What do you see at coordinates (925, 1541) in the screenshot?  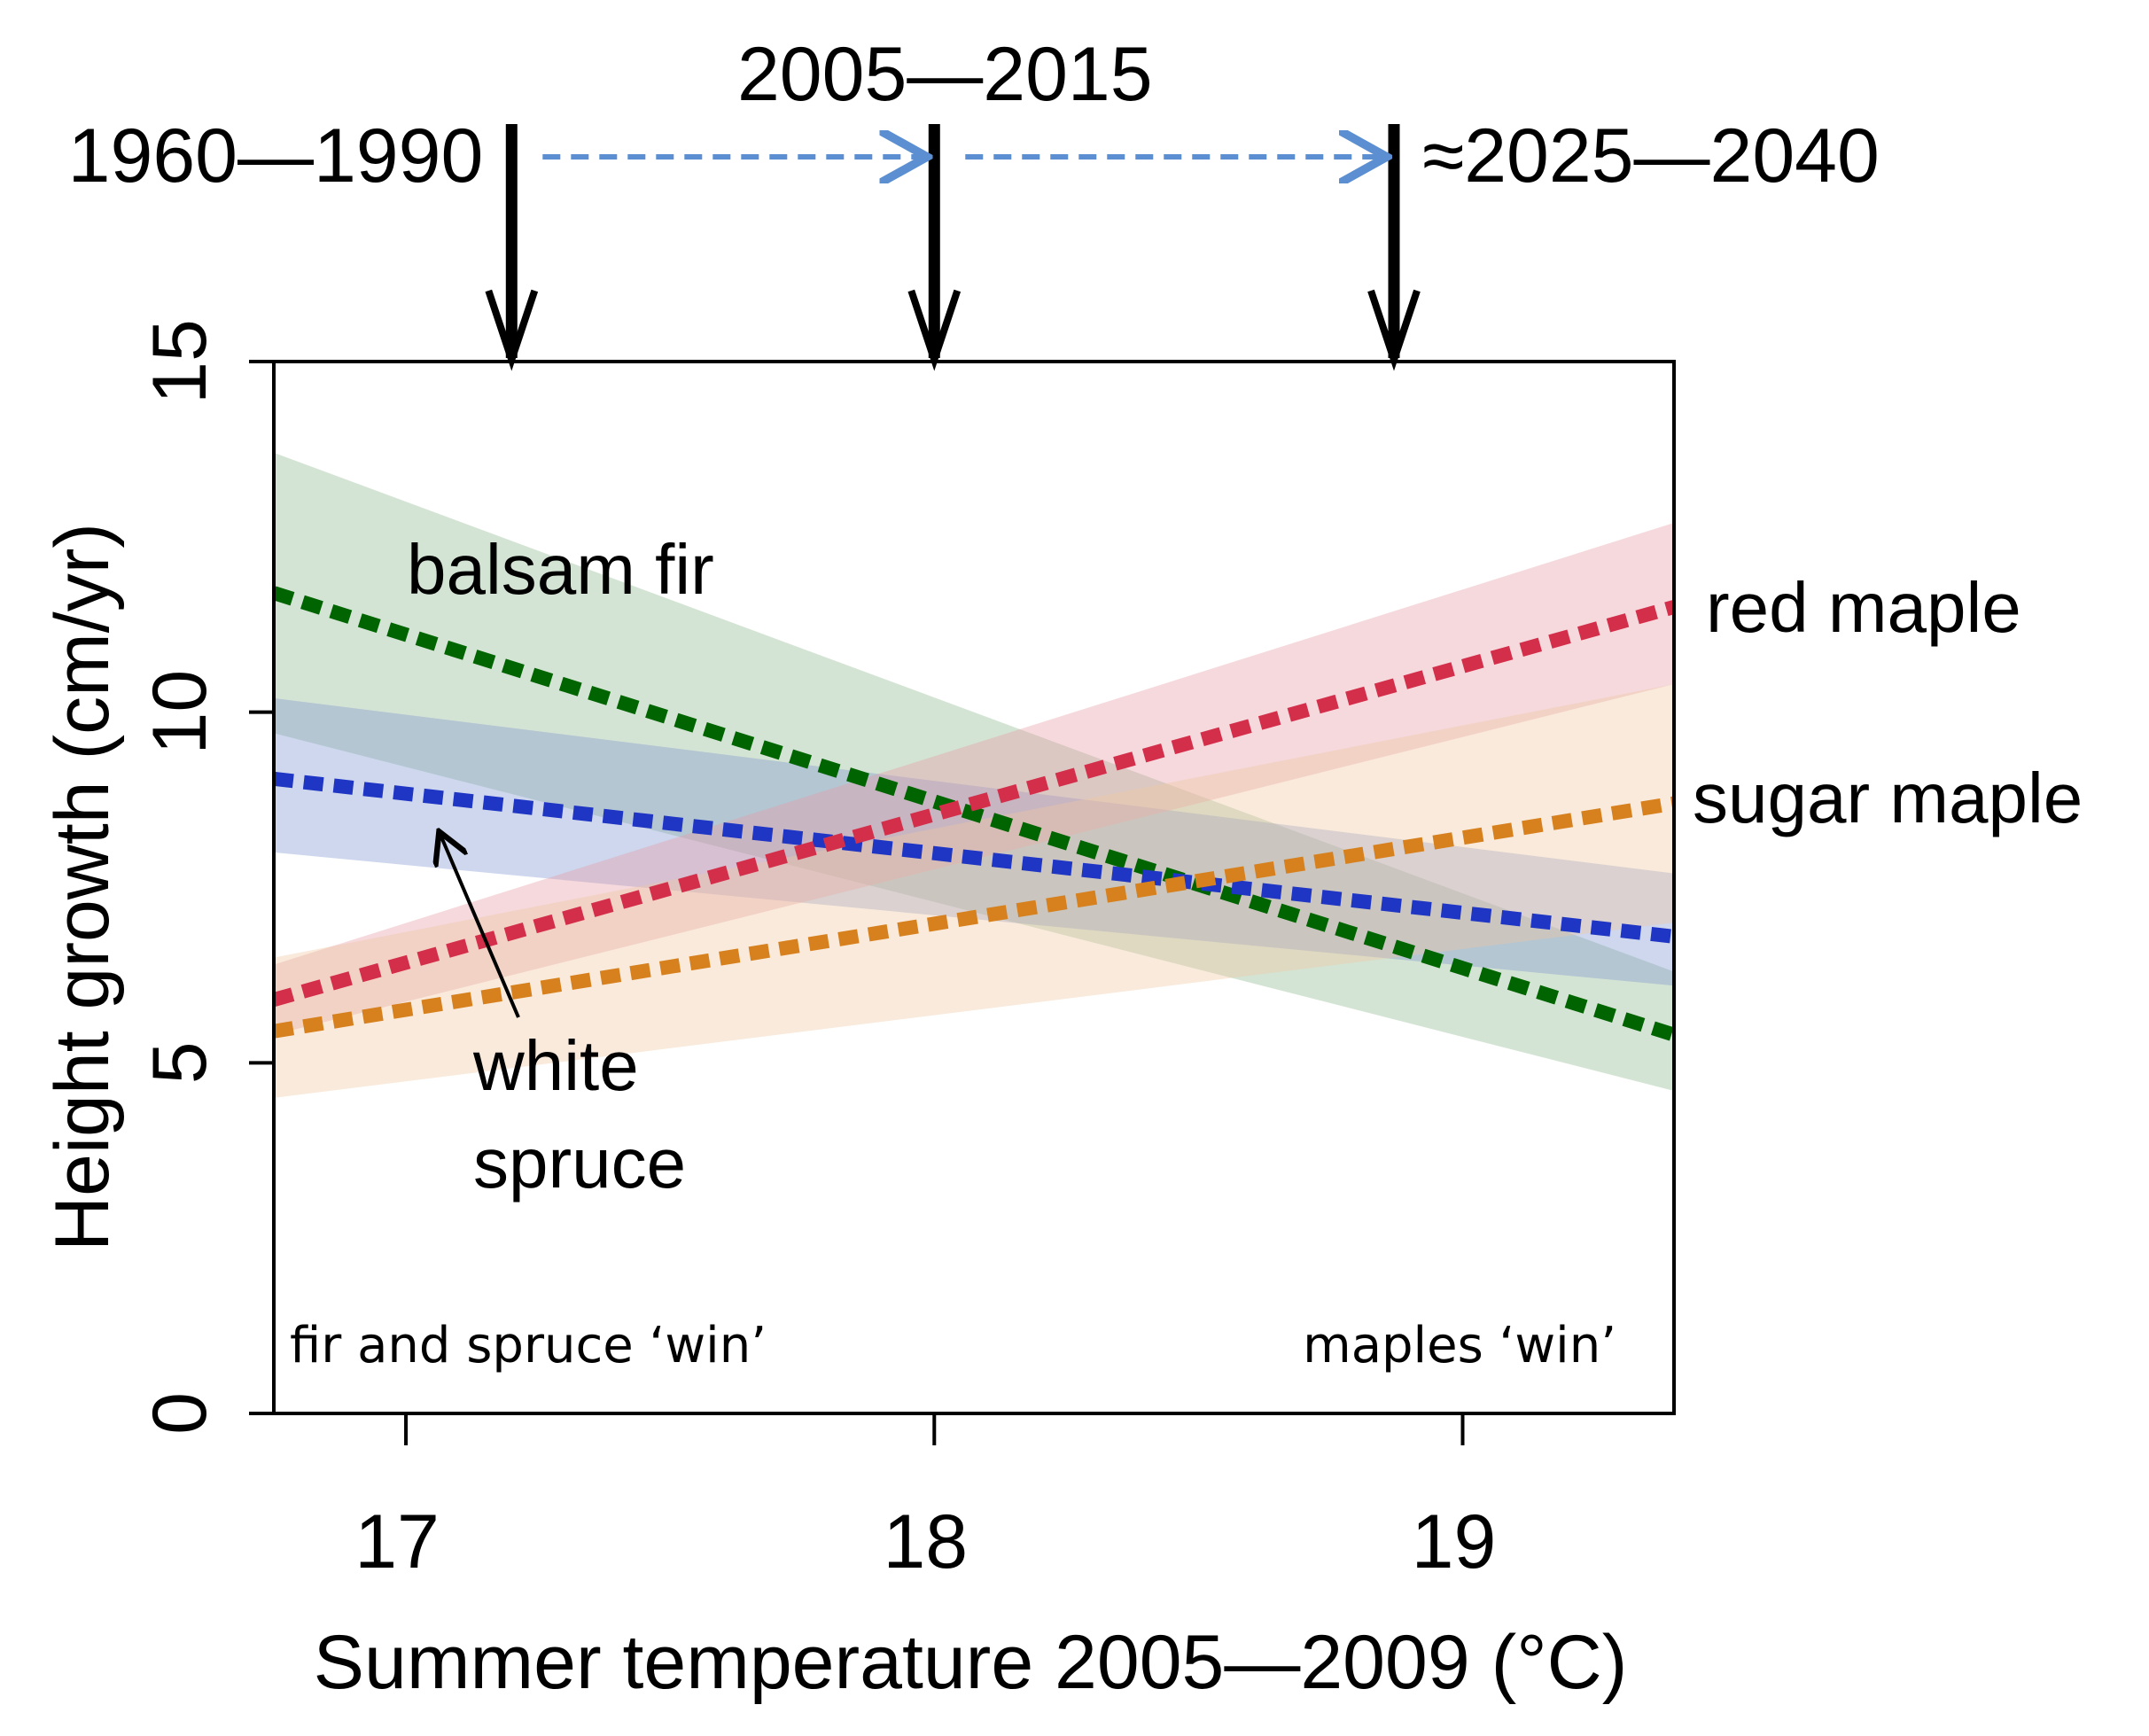 I see `x-tick-label-18: 18` at bounding box center [925, 1541].